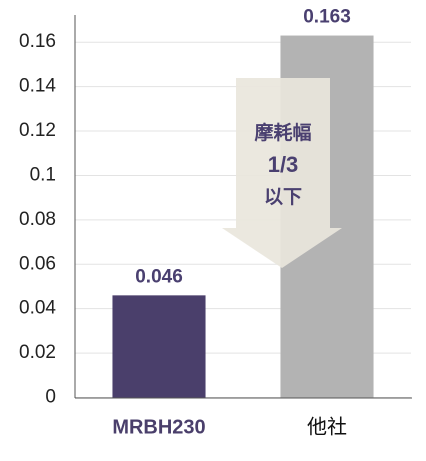  I want to click on y-tick-label: 0.1, so click(43, 174).